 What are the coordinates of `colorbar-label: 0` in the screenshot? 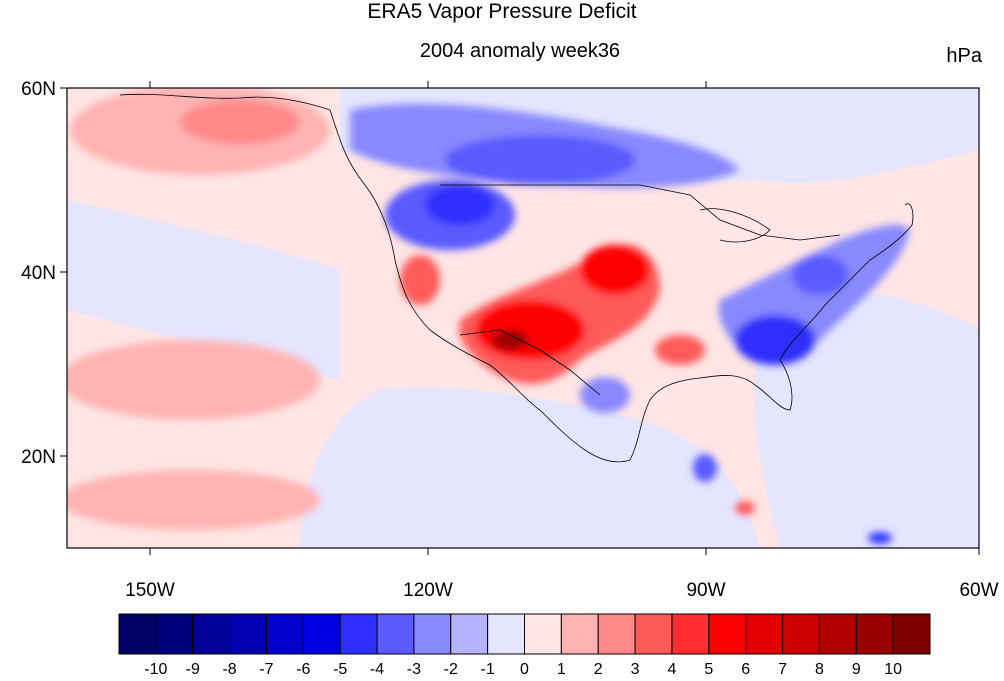 It's located at (524, 669).